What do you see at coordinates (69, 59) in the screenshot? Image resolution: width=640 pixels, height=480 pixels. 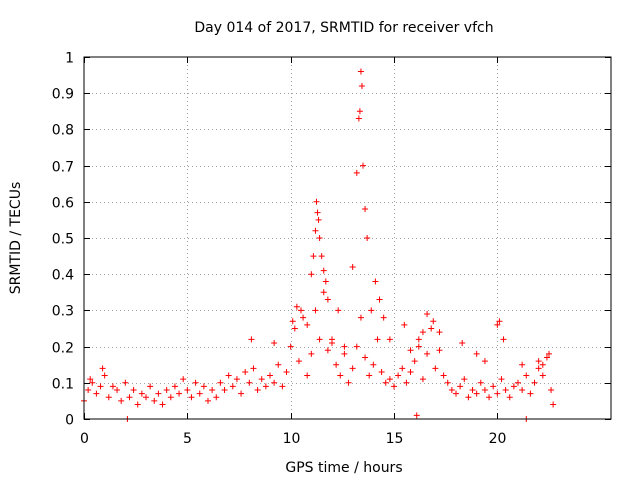 I see `y-tick-label: 1` at bounding box center [69, 59].